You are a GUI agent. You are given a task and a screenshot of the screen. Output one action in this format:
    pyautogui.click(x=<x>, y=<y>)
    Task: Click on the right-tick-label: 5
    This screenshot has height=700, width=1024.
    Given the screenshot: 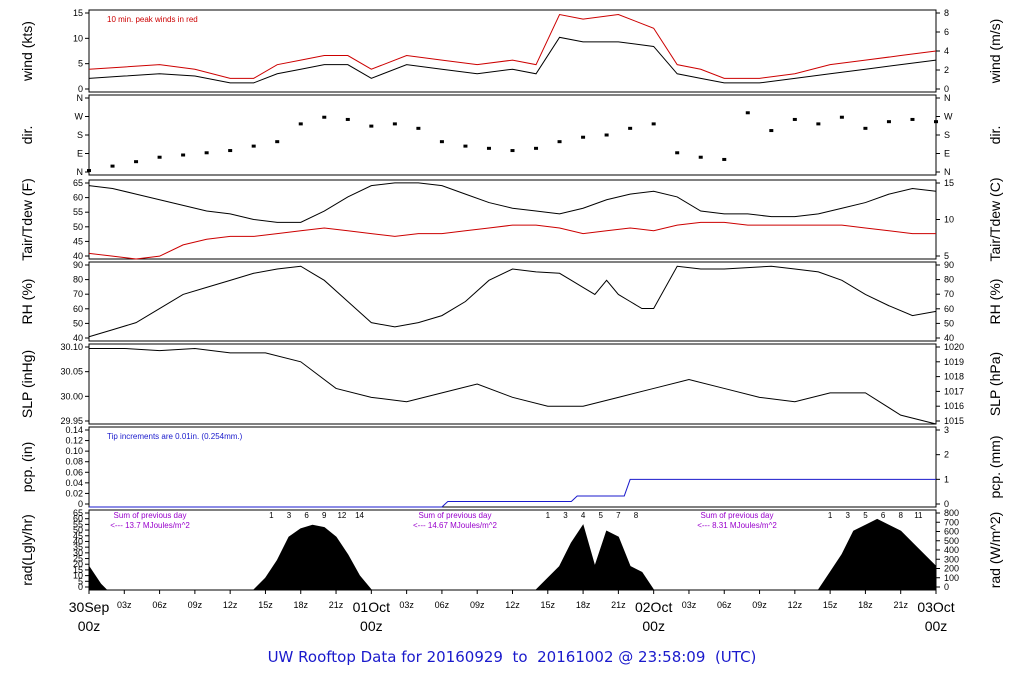 What is the action you would take?
    pyautogui.click(x=946, y=256)
    